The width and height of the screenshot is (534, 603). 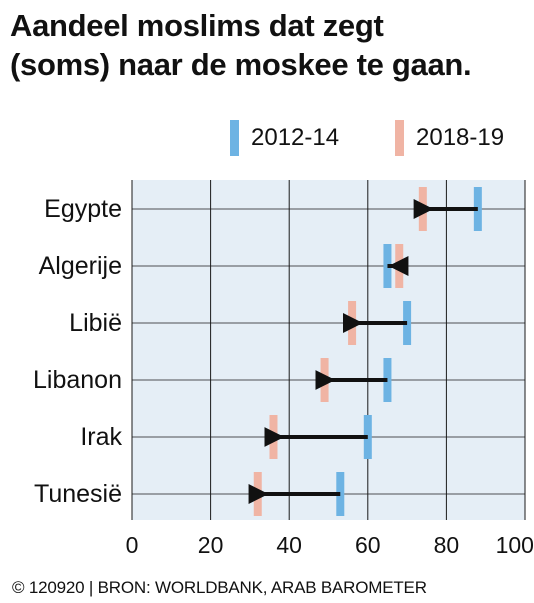 I want to click on legend: 2012-14 2018-19, so click(x=267, y=138).